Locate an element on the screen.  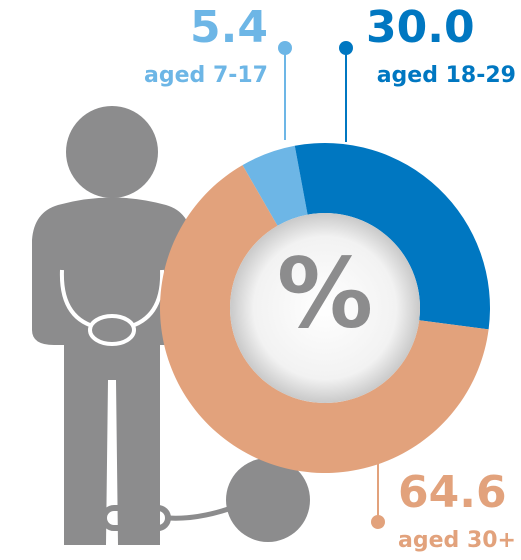
category-label: aged 30+ is located at coordinates (457, 540).